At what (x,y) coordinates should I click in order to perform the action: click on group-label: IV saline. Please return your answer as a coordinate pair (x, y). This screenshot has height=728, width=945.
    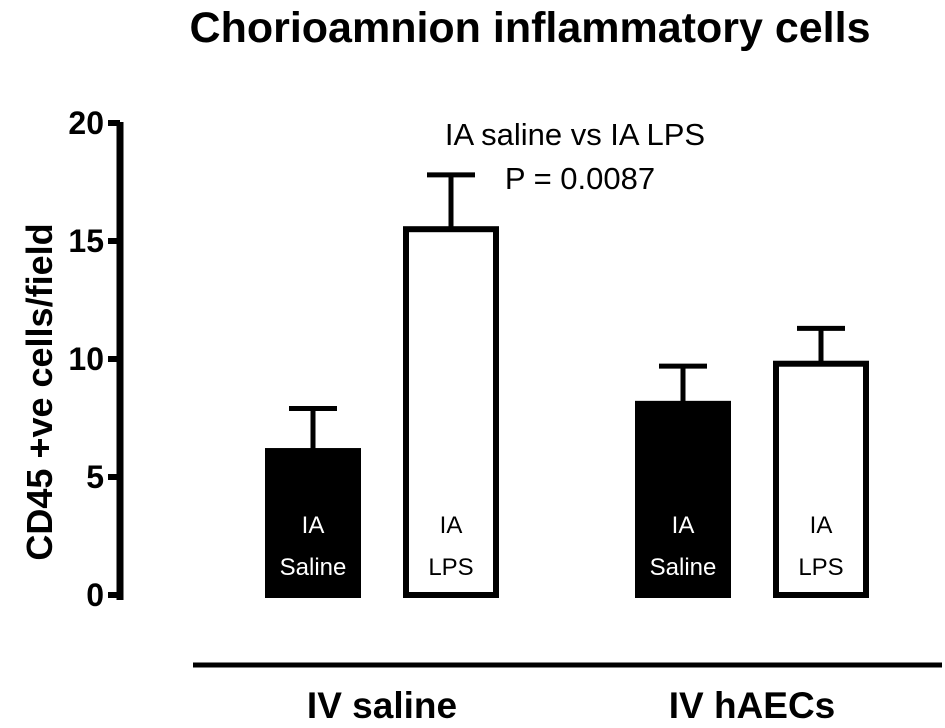
    Looking at the image, I should click on (382, 705).